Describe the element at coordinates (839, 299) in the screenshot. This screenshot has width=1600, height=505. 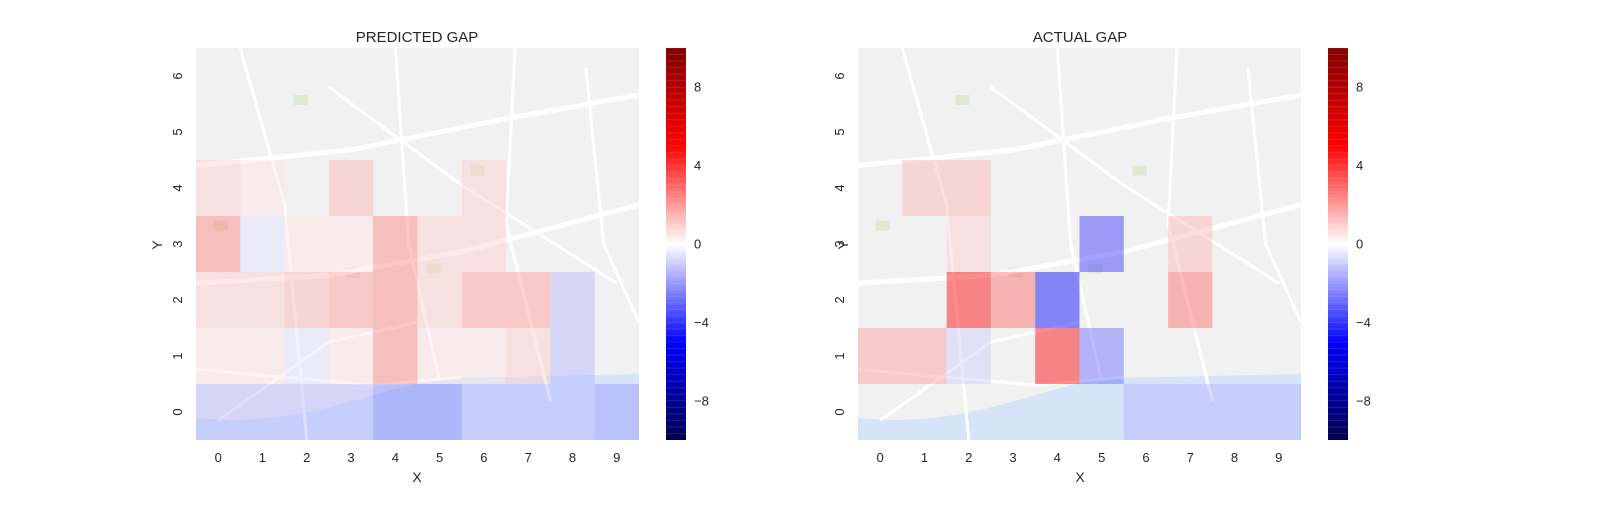
I see `y-tick-label: 2` at that location.